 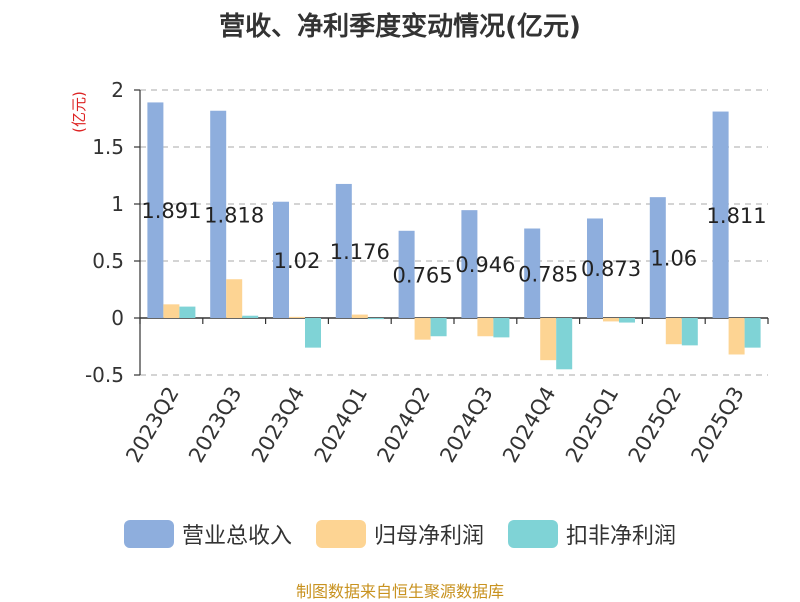 I want to click on x-tick-label: 2024Q3, so click(x=466, y=425).